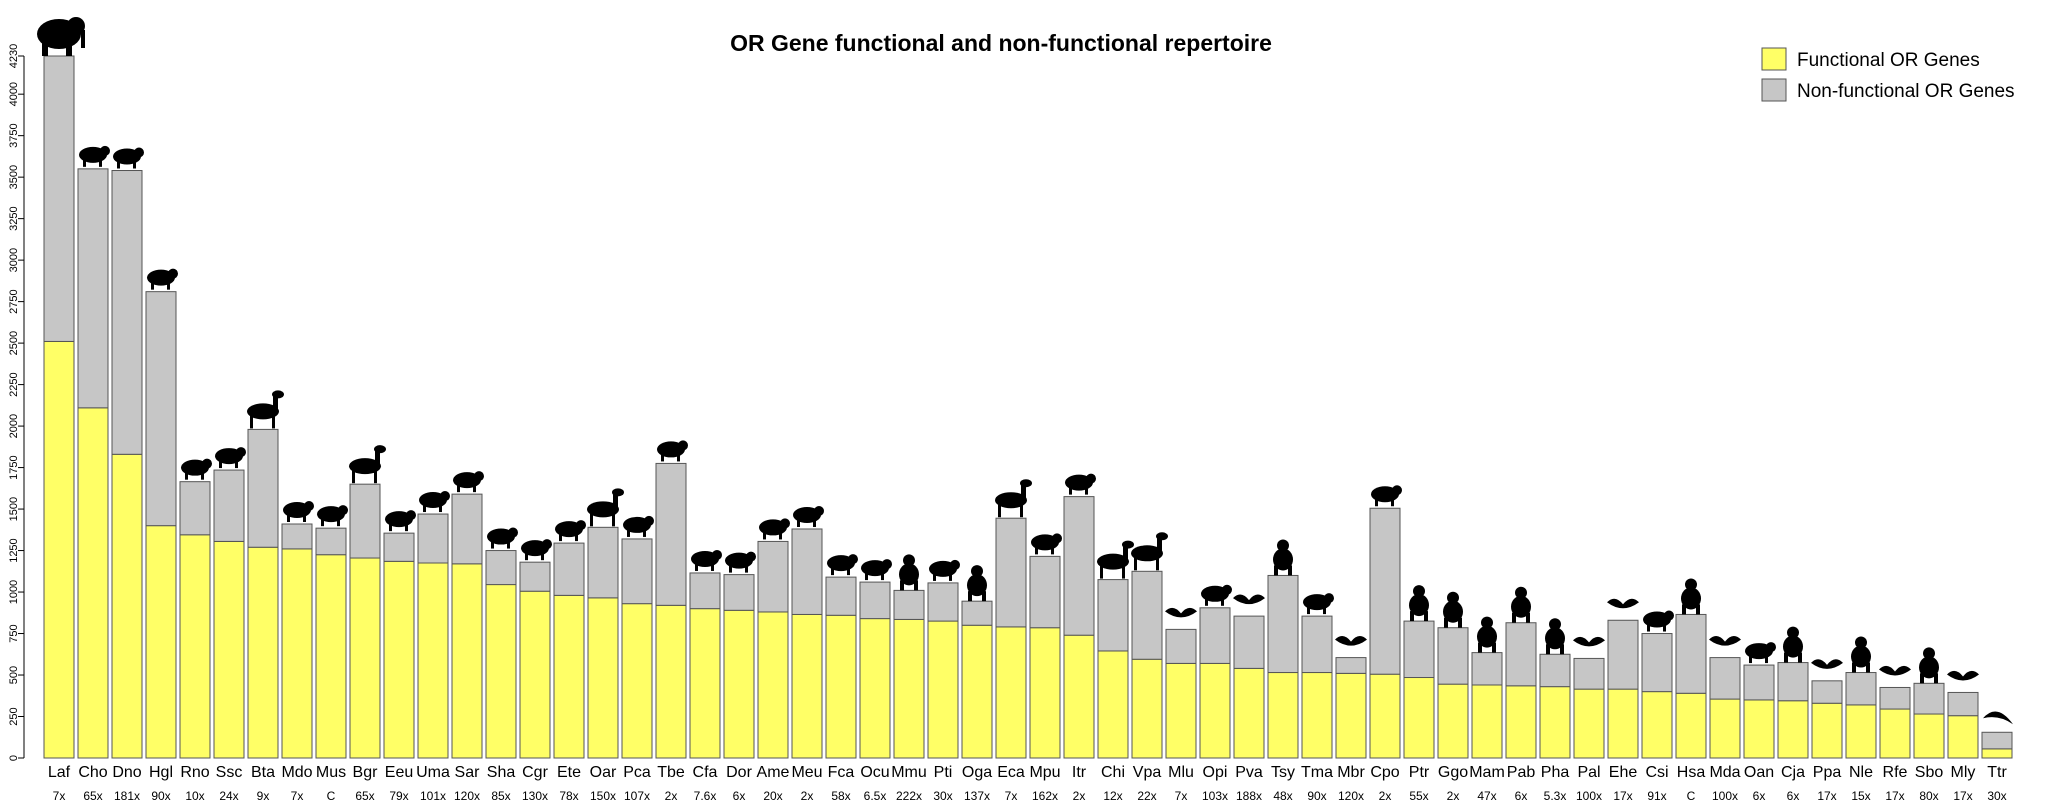  What do you see at coordinates (1283, 715) in the screenshot?
I see `bar-functional-tsy` at bounding box center [1283, 715].